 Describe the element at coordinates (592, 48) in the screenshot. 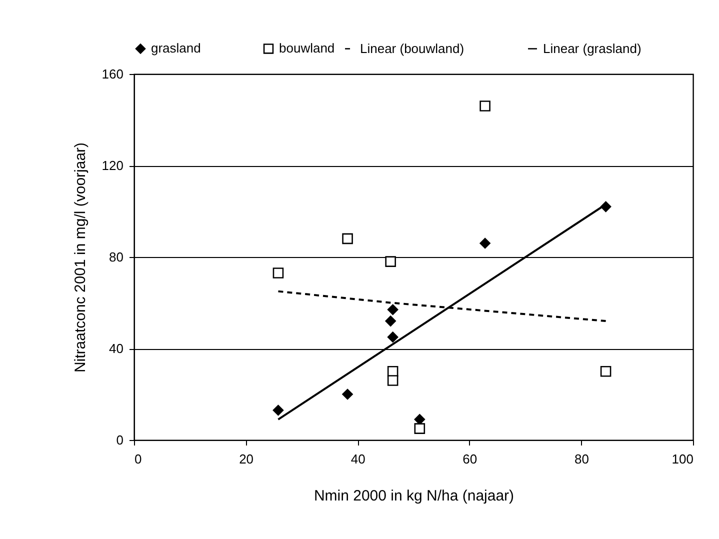

I see `legend-label: Linear (grasland)` at that location.